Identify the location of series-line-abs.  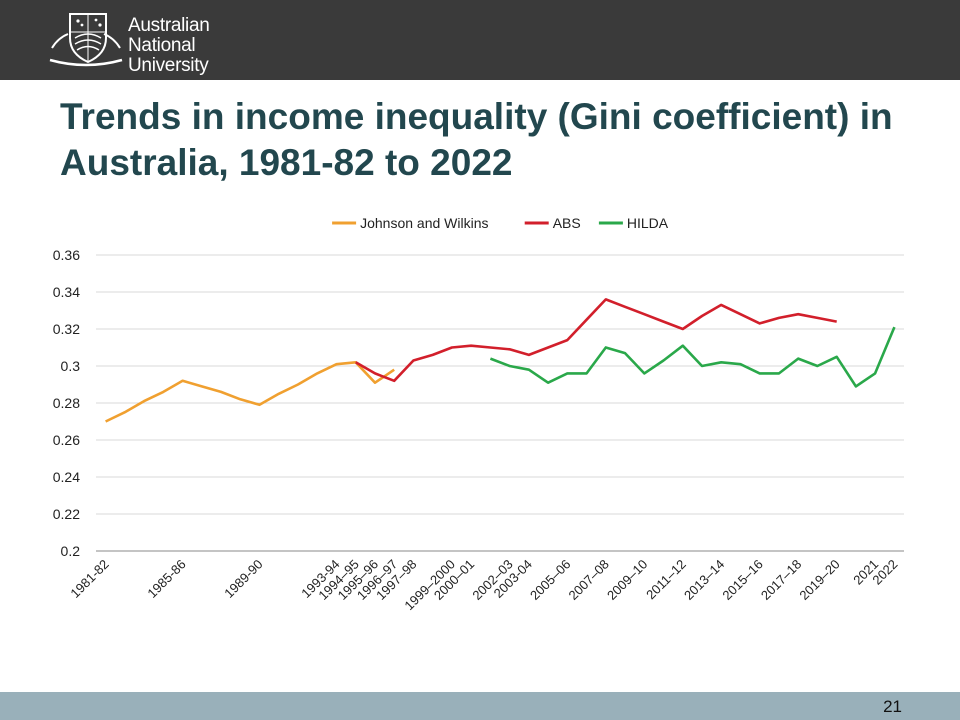
(596, 340).